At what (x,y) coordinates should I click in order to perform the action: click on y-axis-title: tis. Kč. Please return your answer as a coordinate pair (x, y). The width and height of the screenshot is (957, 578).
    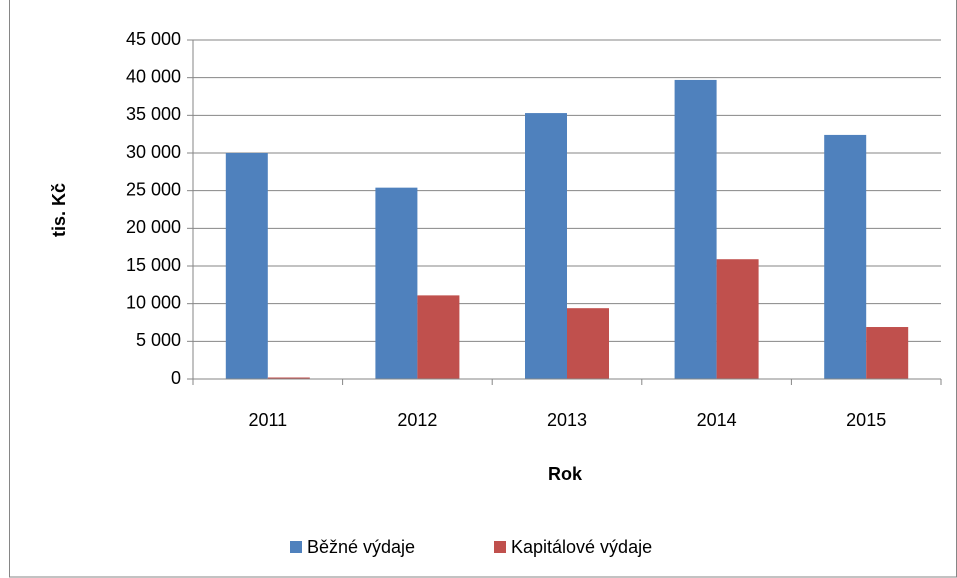
    Looking at the image, I should click on (59, 210).